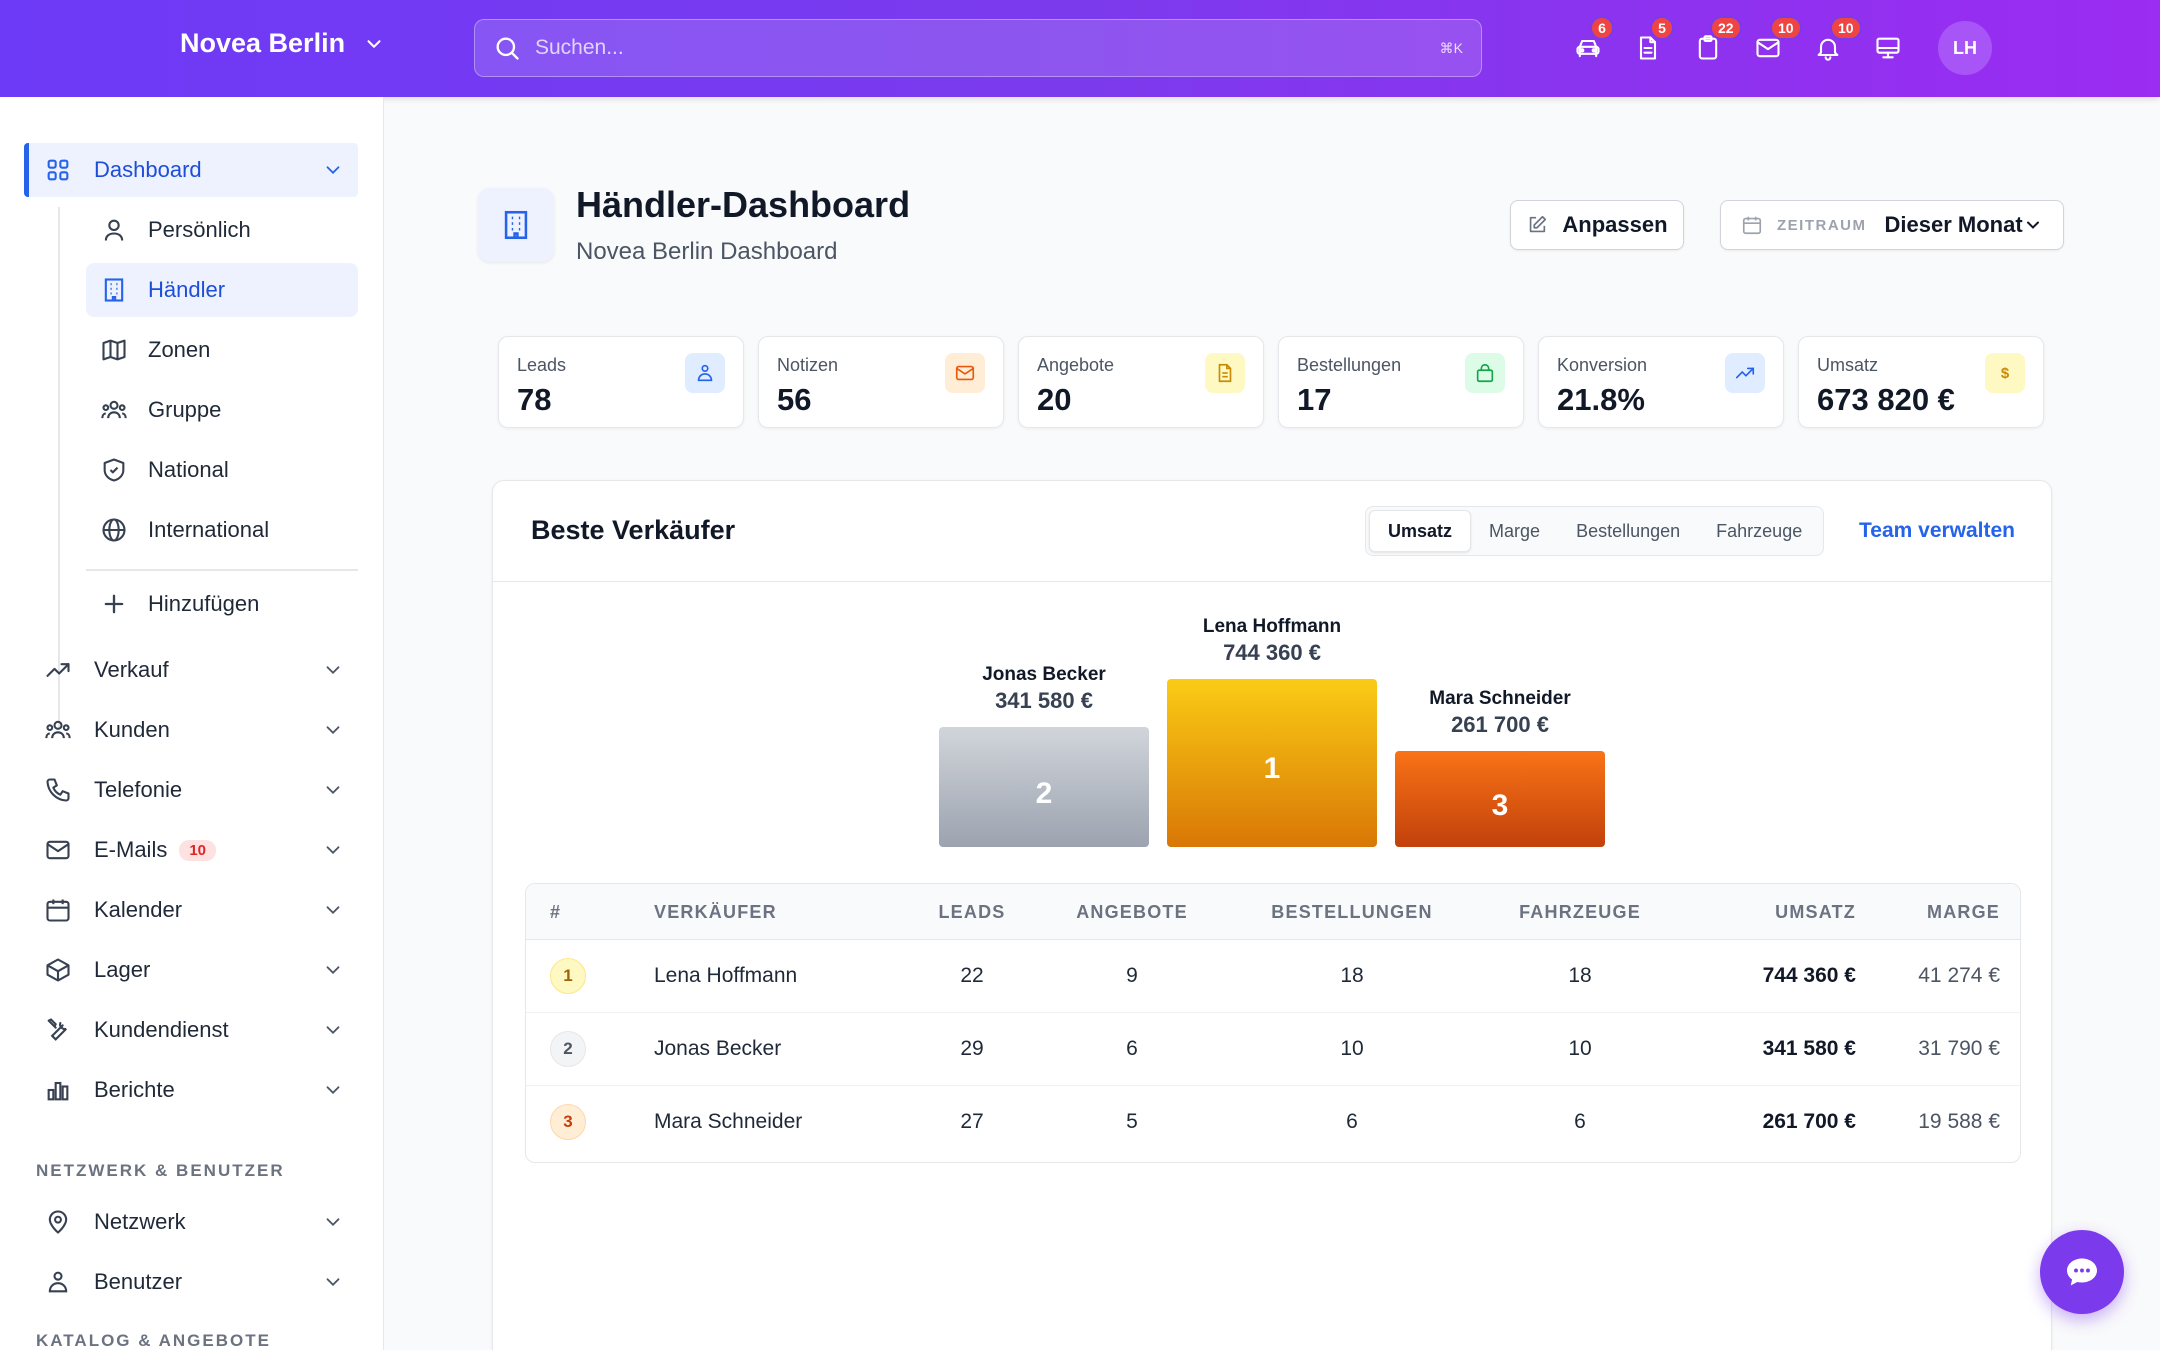 This screenshot has width=2160, height=1350. What do you see at coordinates (1835, 47) in the screenshot?
I see `bell-icon: 10` at bounding box center [1835, 47].